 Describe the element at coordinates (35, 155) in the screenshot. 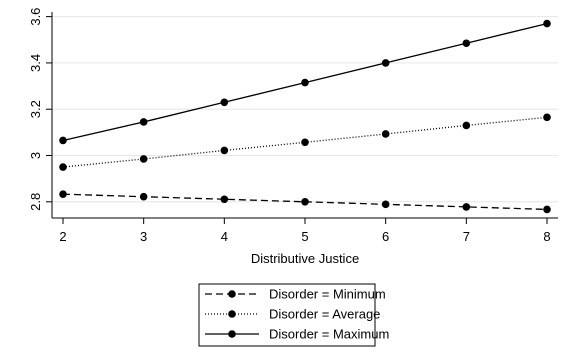

I see `y-tick-label: 3` at that location.